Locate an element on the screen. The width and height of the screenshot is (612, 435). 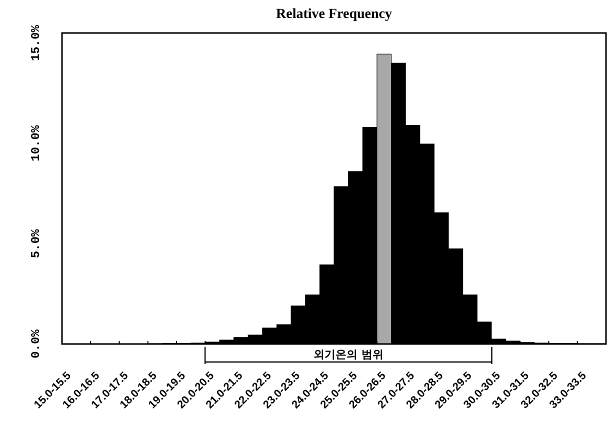
text: 외기온의 범위 is located at coordinates (348, 354).